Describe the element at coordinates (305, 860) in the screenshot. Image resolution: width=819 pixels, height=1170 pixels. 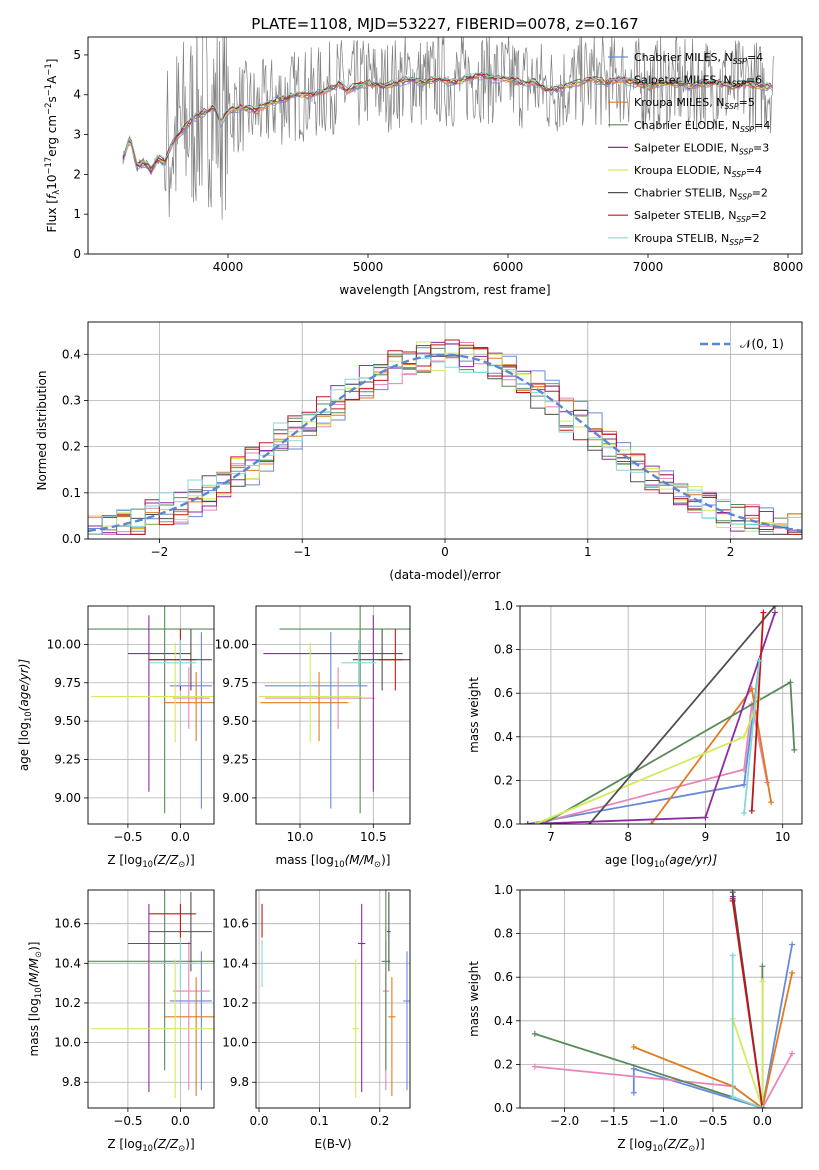
I see `x-axis-label-part: mass [log` at that location.